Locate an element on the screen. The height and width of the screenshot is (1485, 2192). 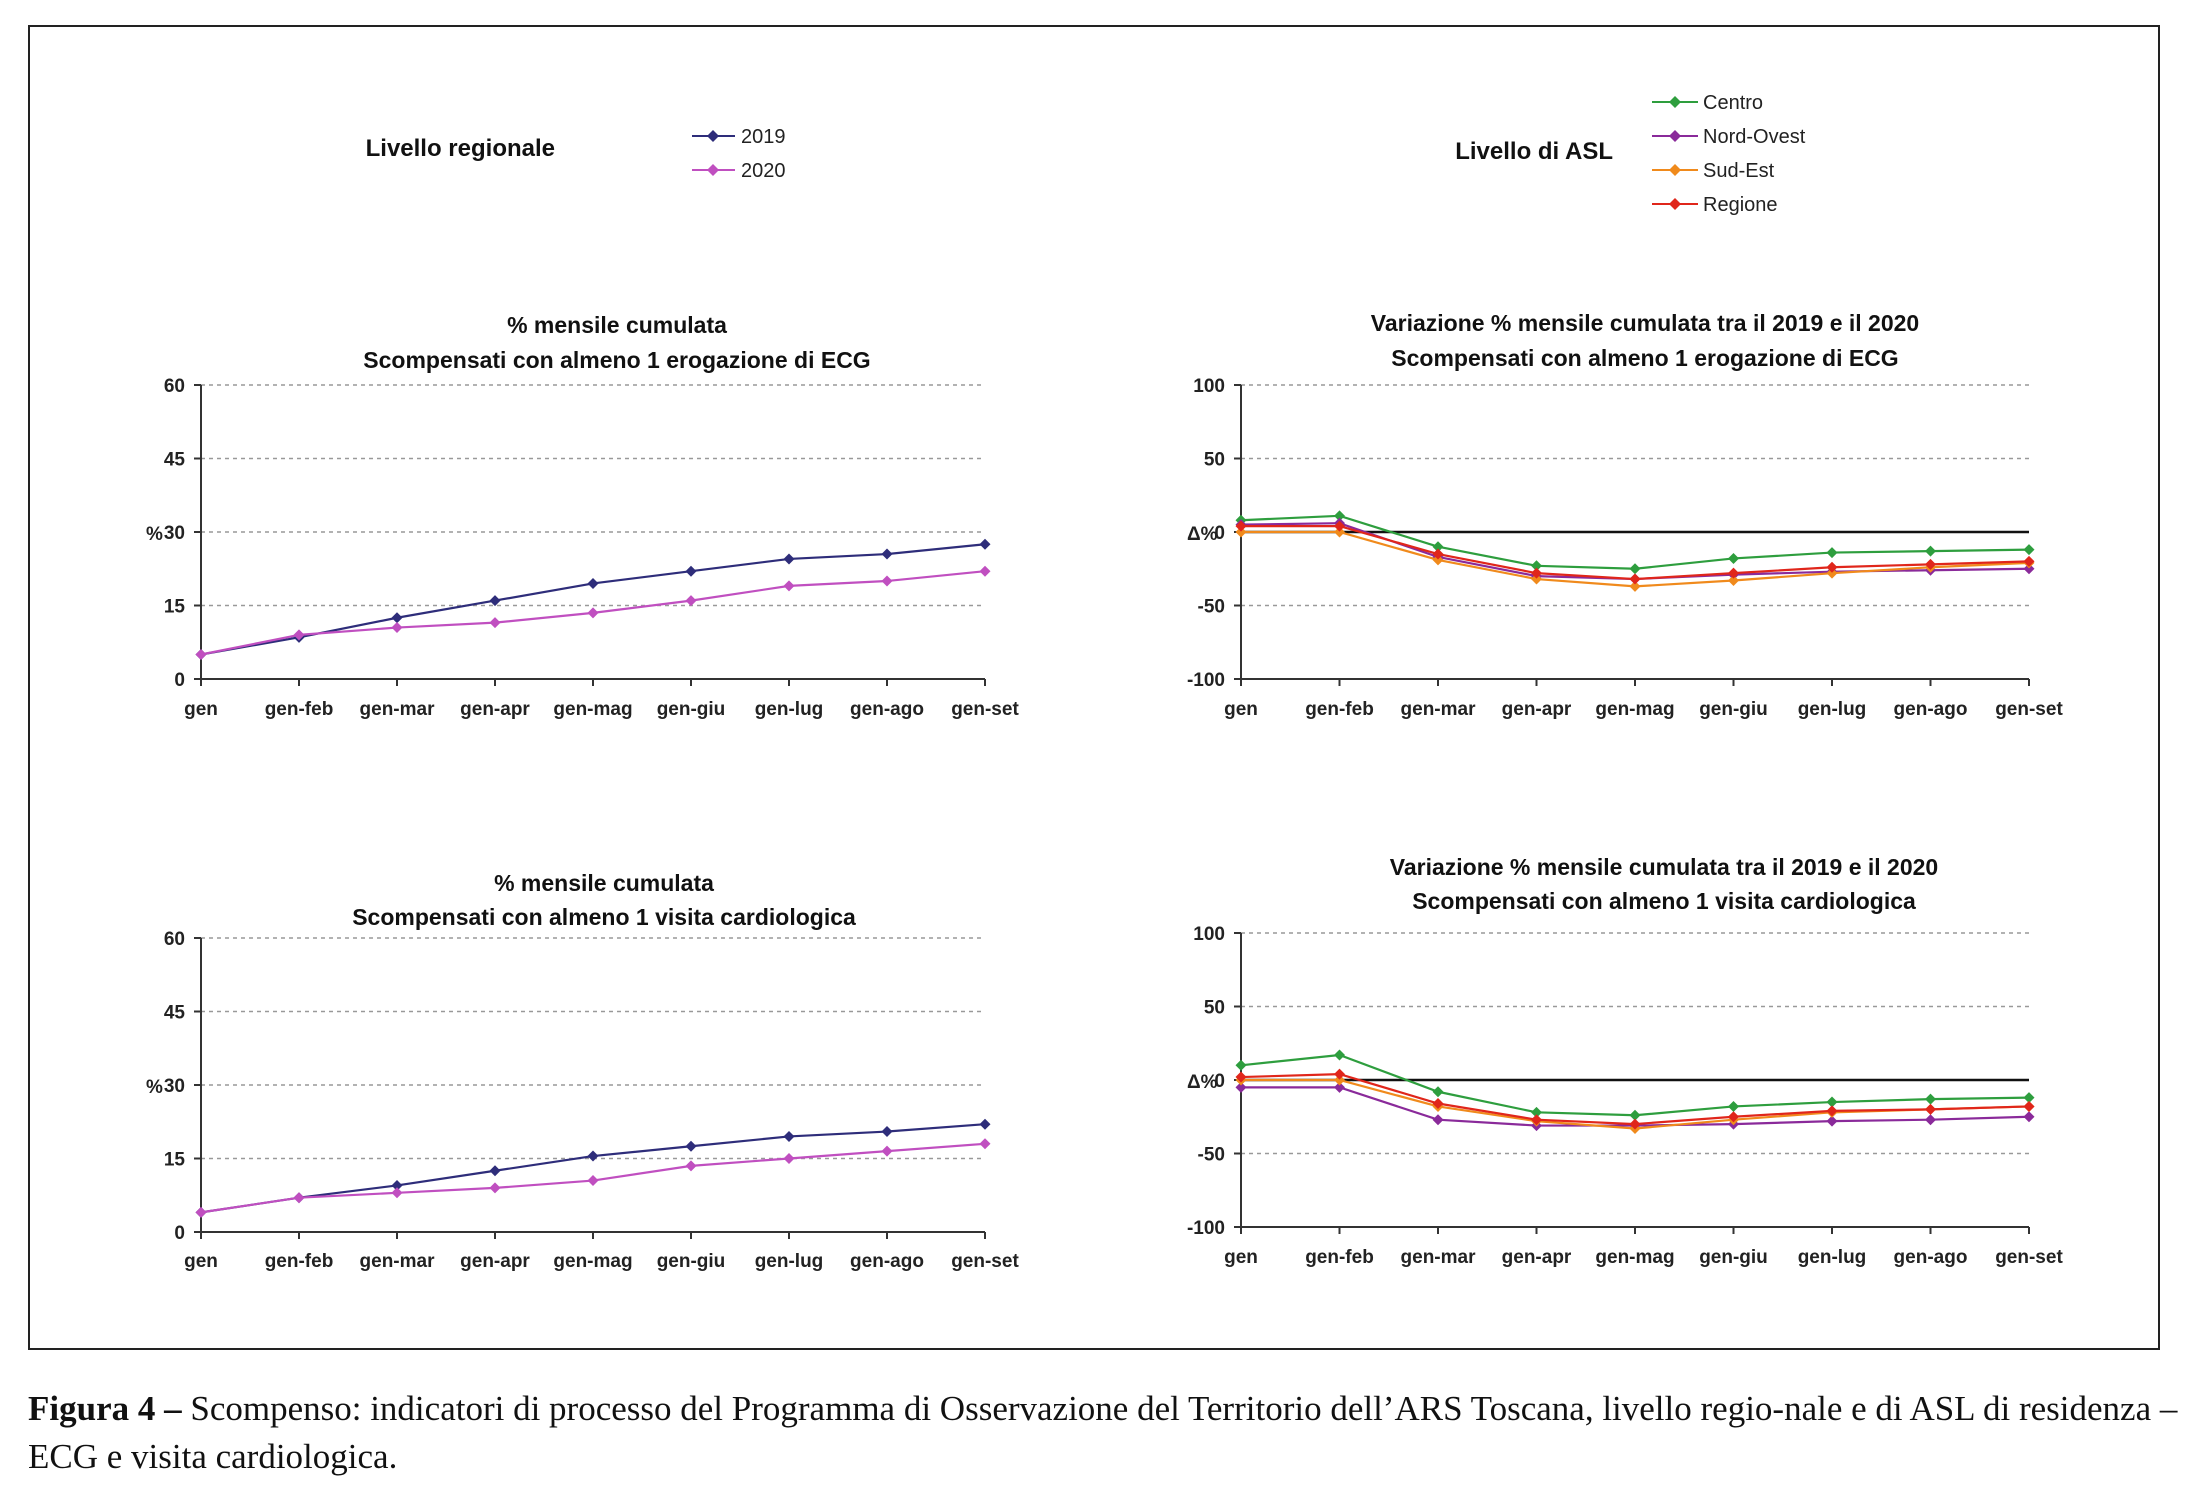
x-tick-label: gen is located at coordinates (1241, 709).